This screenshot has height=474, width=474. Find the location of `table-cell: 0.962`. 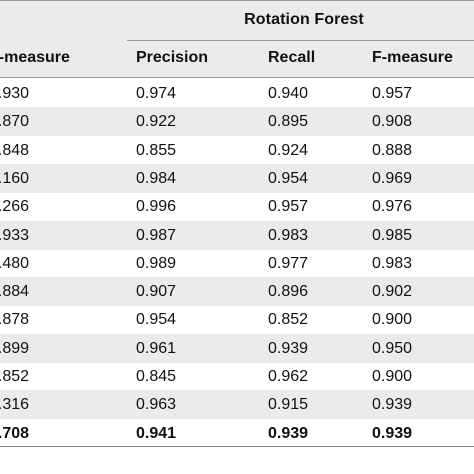

table-cell: 0.962 is located at coordinates (288, 376).